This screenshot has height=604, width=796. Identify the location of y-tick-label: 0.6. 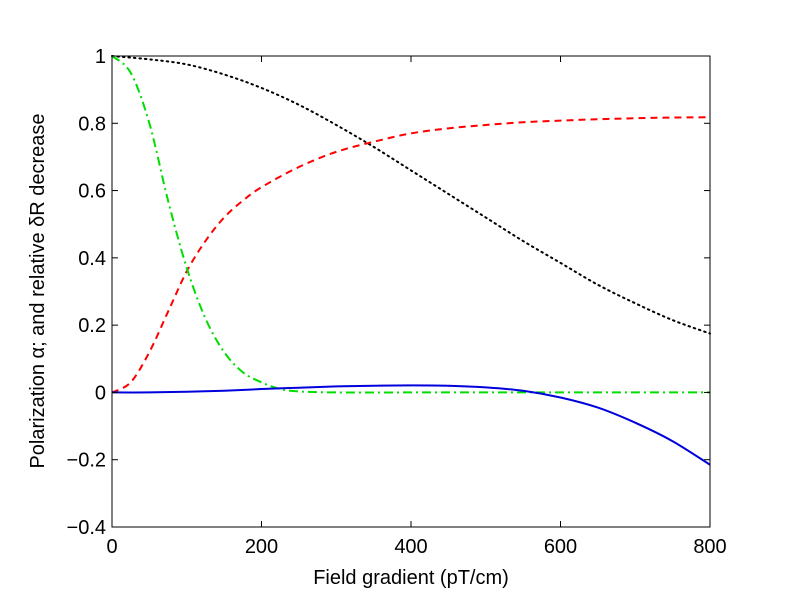
(92, 192).